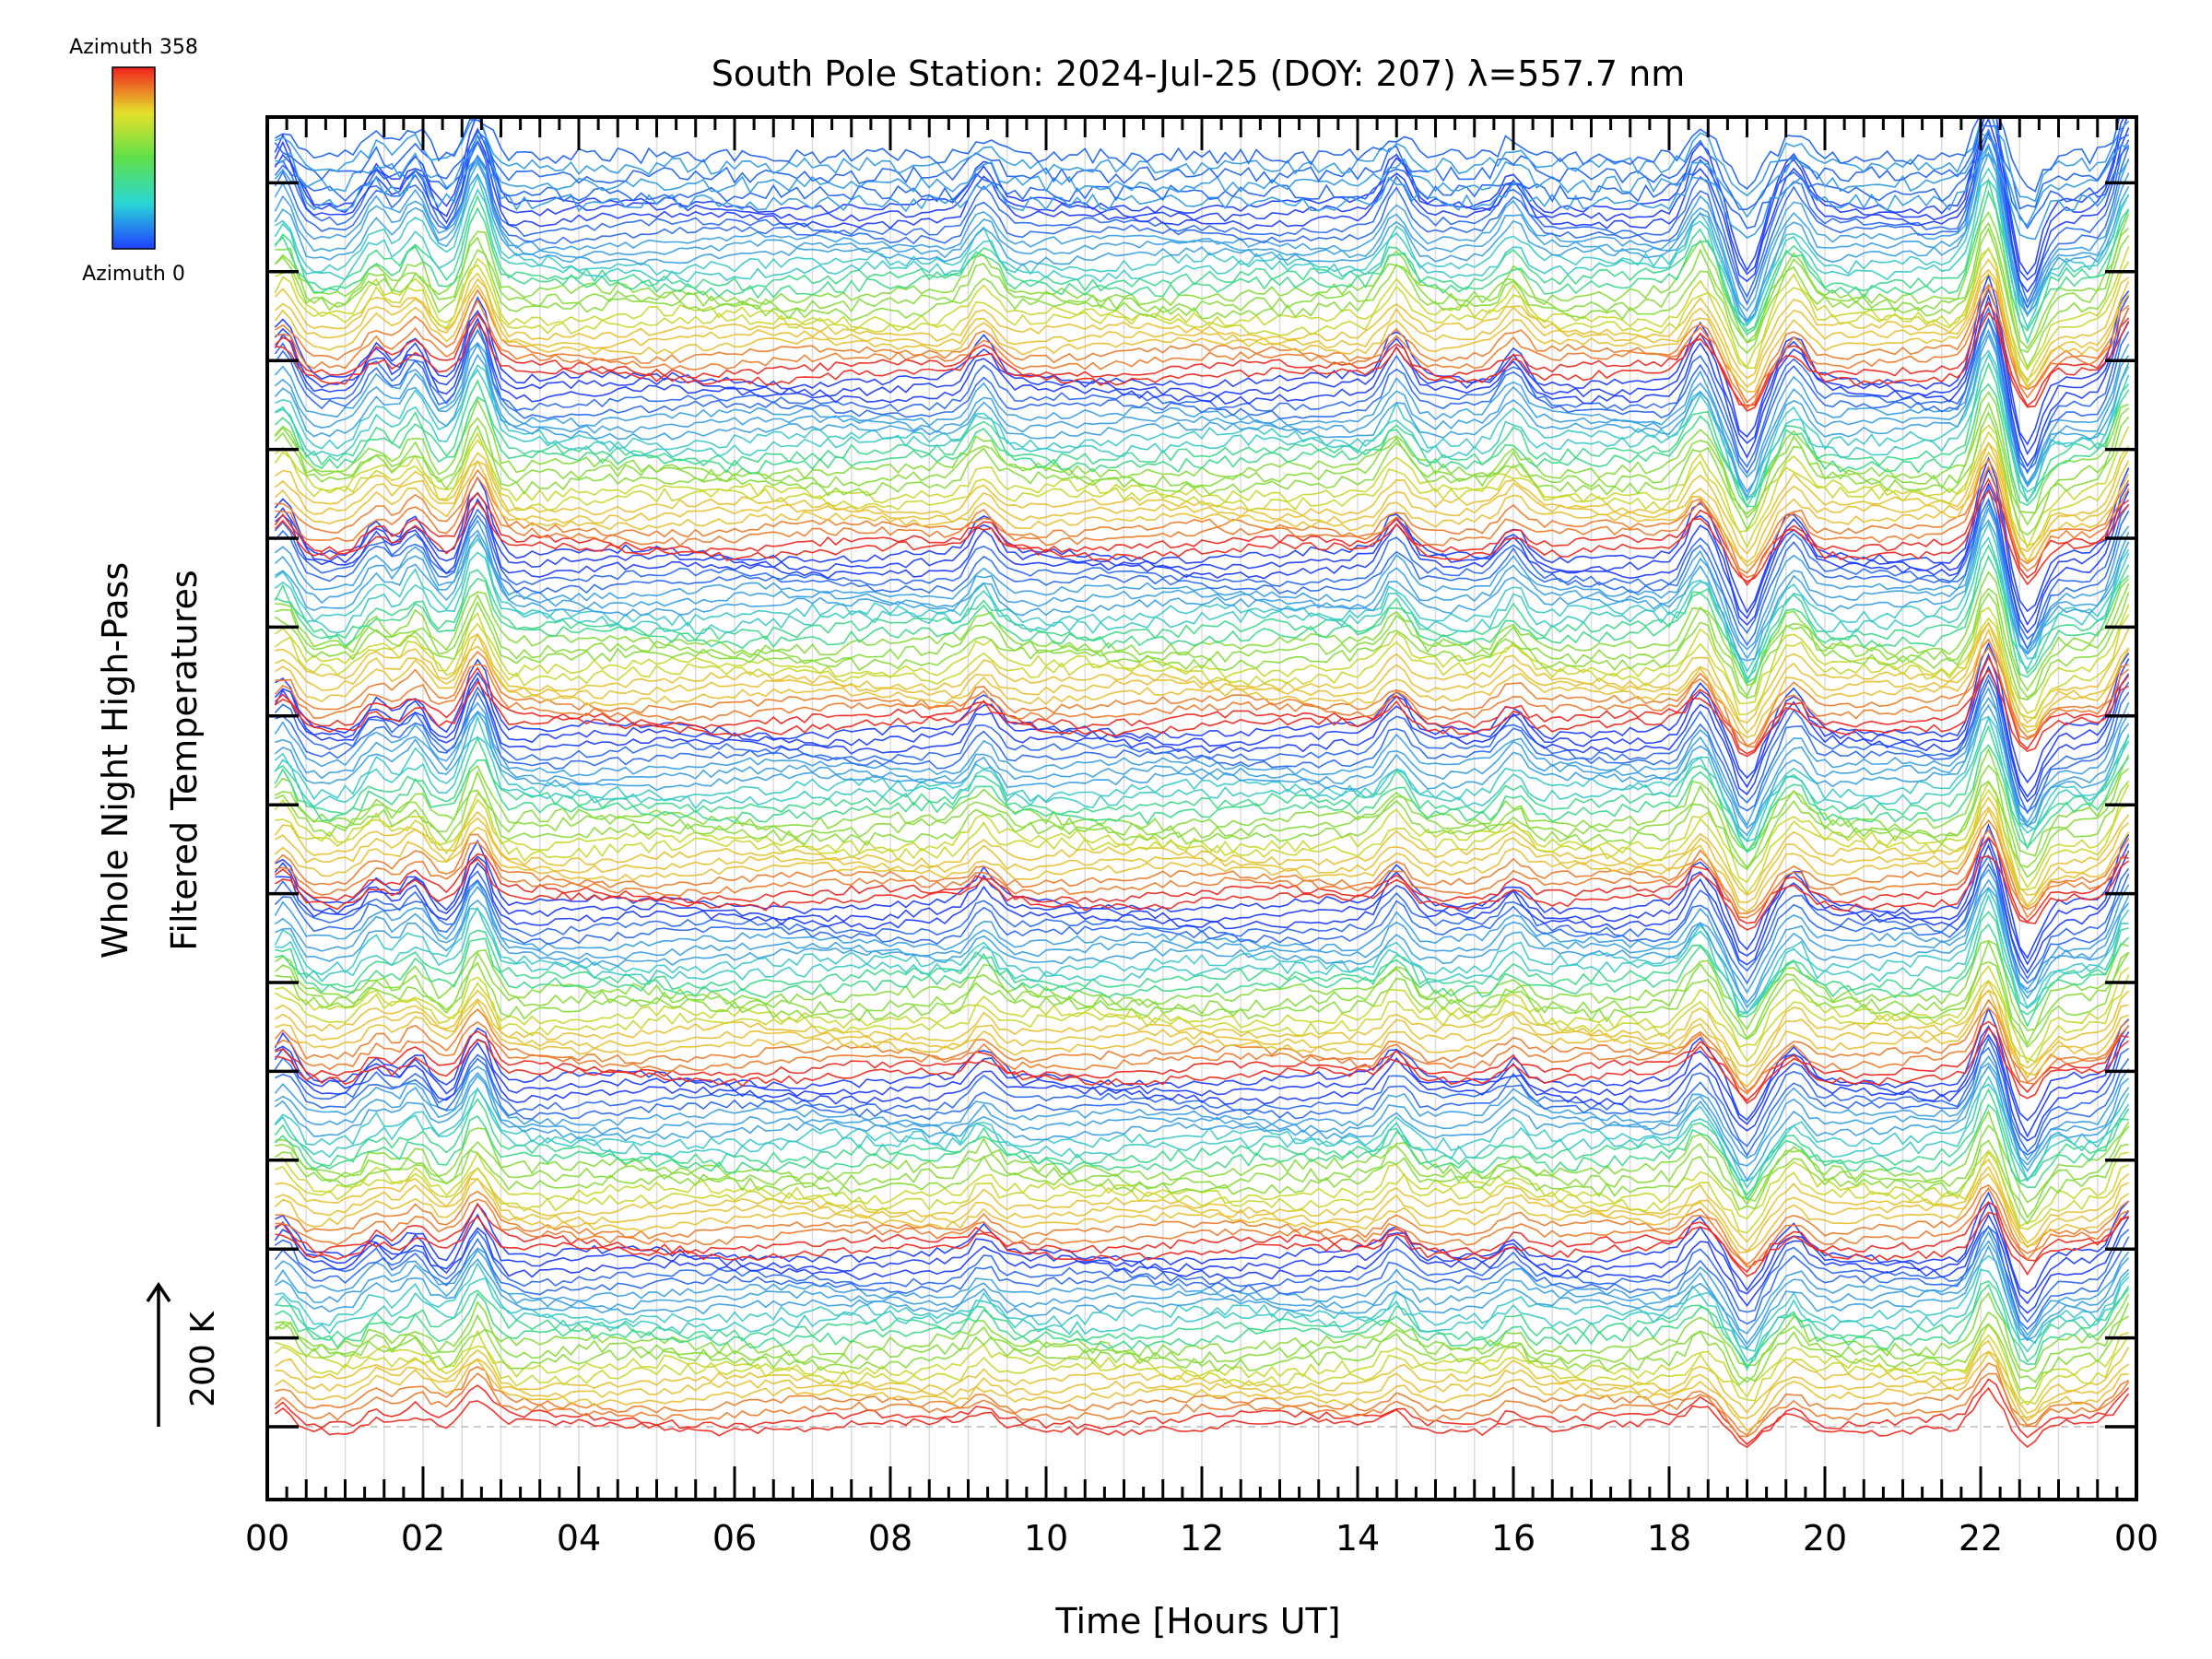  I want to click on colorbar-min-label: Azimuth 0, so click(133, 274).